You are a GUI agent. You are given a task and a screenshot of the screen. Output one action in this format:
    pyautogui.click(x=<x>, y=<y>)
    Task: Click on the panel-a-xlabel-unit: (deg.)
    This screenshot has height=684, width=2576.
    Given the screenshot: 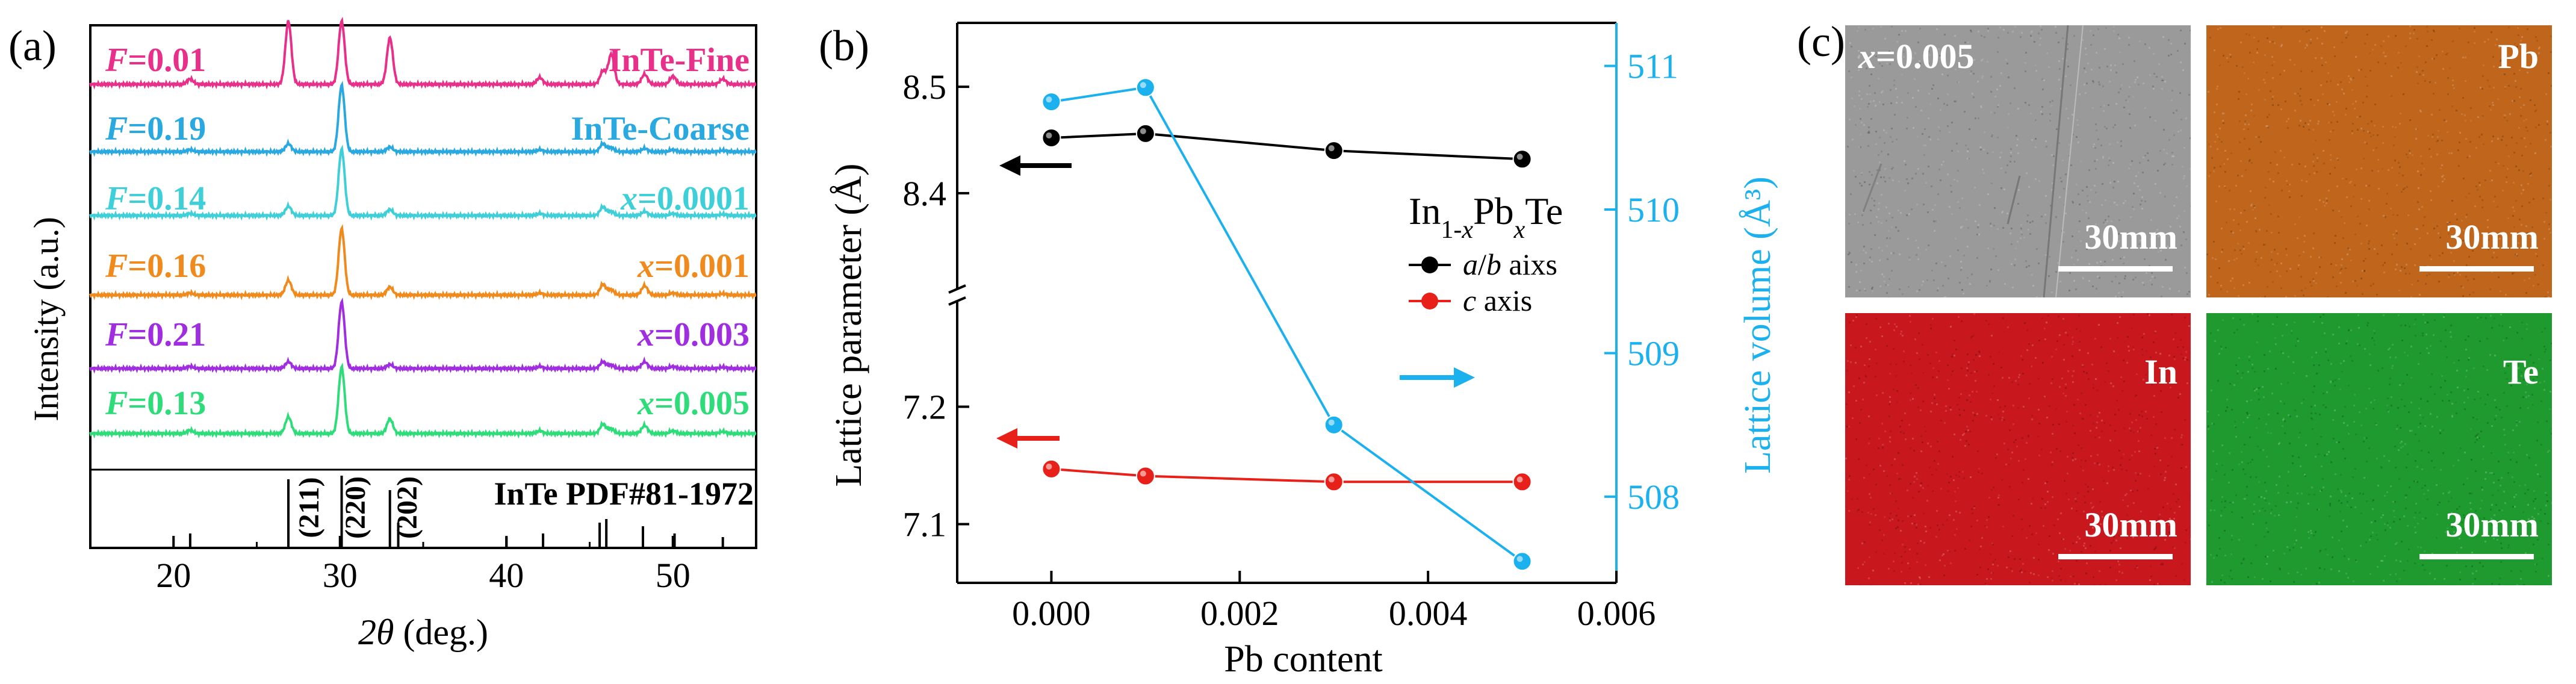 What is the action you would take?
    pyautogui.click(x=441, y=632)
    